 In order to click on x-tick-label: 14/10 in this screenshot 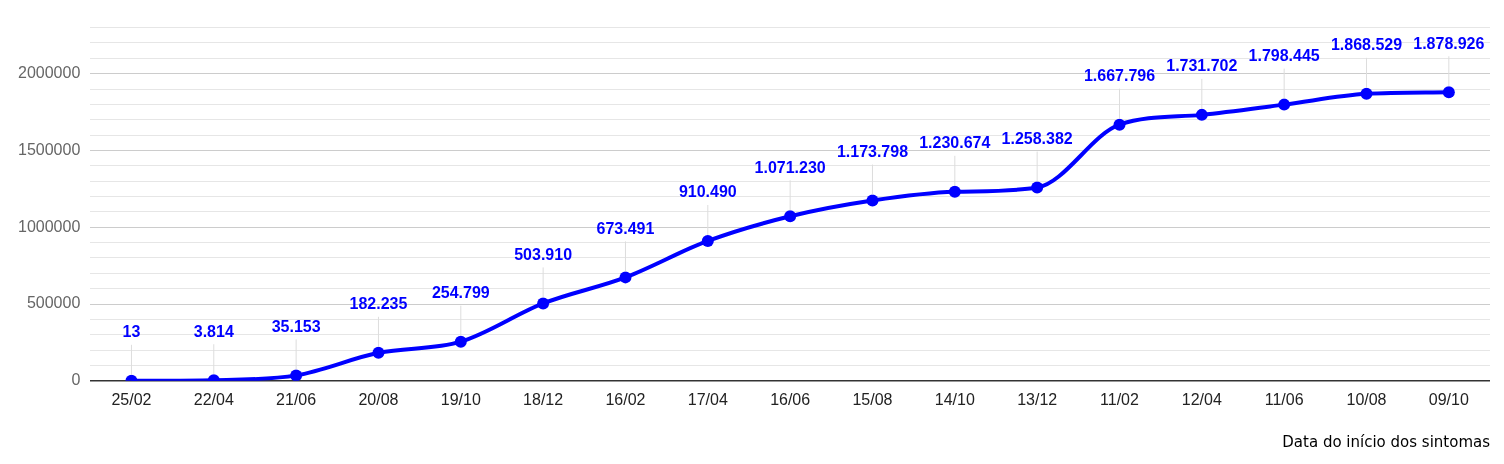, I will do `click(954, 399)`.